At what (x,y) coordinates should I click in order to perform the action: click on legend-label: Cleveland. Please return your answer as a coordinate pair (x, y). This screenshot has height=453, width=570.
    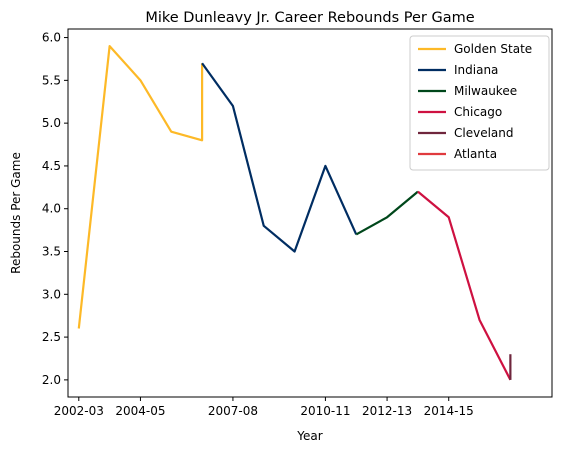
    Looking at the image, I should click on (484, 133).